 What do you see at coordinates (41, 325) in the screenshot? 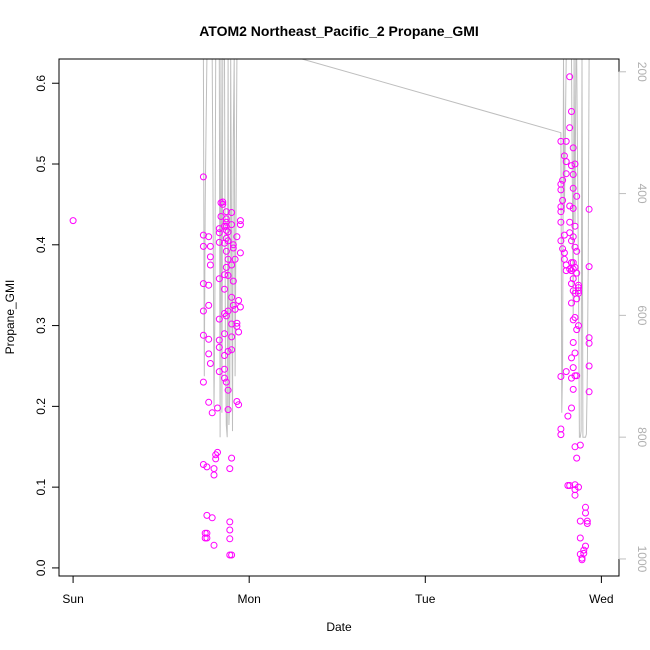
I see `y-tick-label: 0.3` at bounding box center [41, 325].